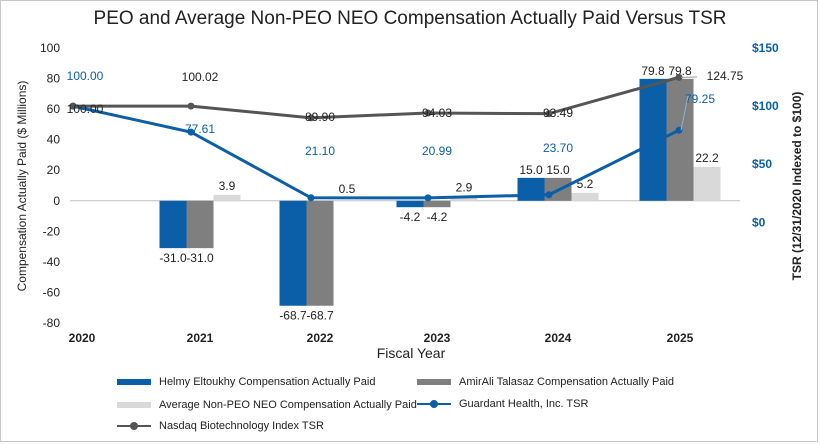 The width and height of the screenshot is (820, 444). I want to click on x-tick-label: 2023, so click(437, 338).